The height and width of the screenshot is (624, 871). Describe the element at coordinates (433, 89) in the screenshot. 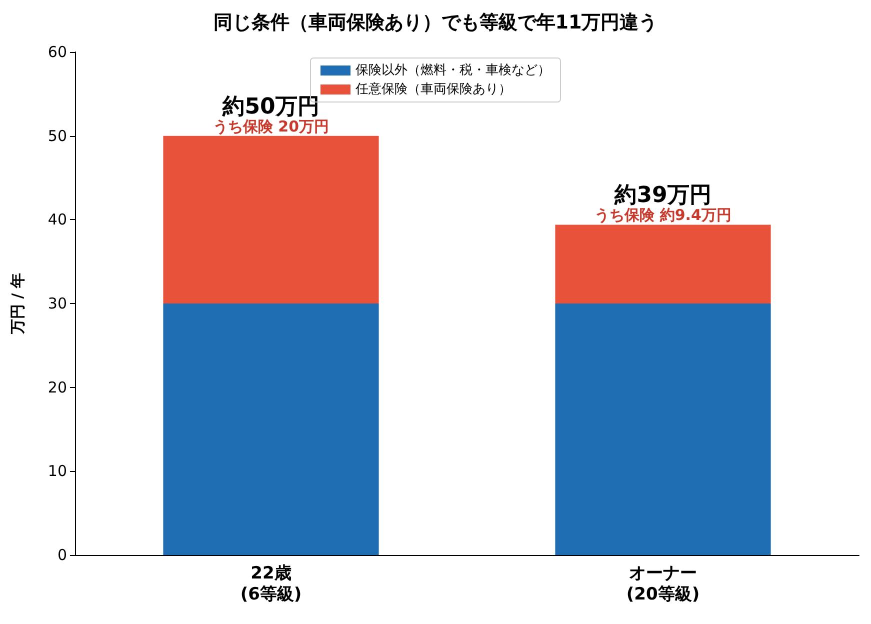

I see `legend-label: 任意保険（車両保険あり）` at that location.